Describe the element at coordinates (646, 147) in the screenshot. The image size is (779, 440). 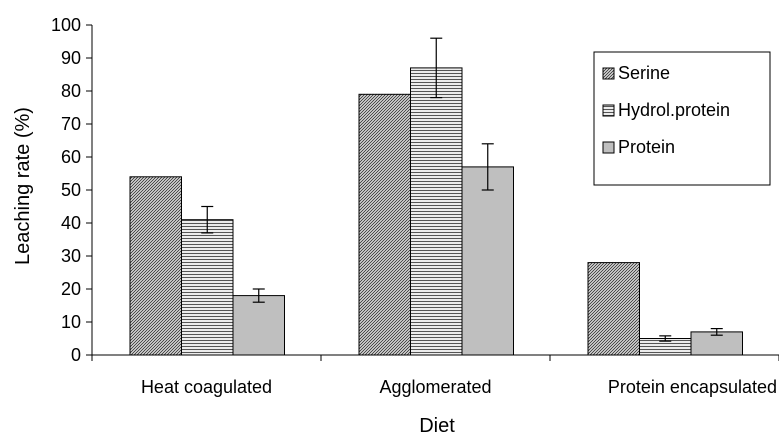
I see `legend-label: Protein` at that location.